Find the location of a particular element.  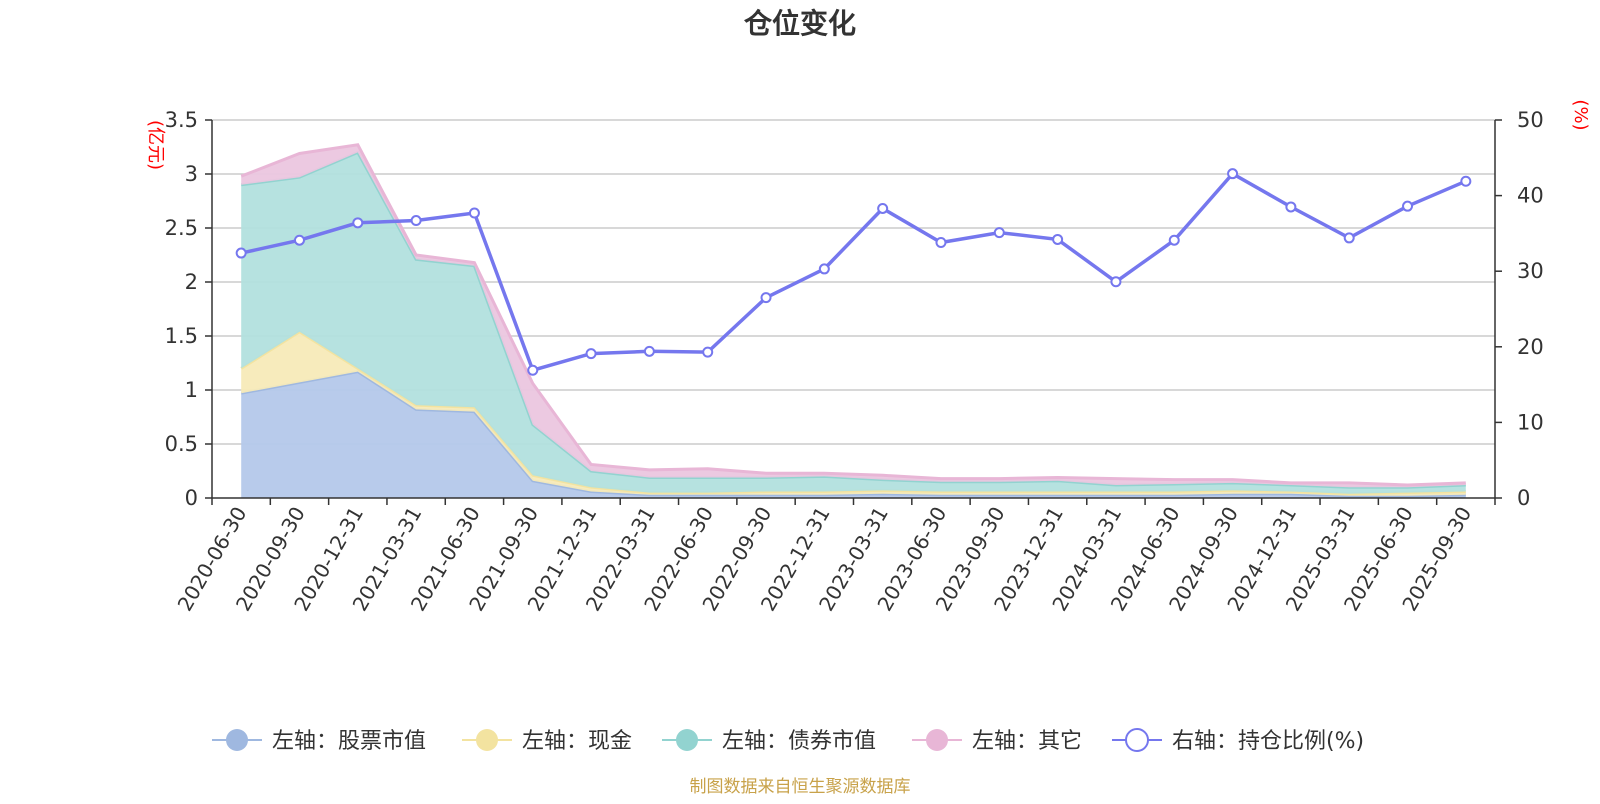

legend-item: 左轴：其它 is located at coordinates (997, 741).